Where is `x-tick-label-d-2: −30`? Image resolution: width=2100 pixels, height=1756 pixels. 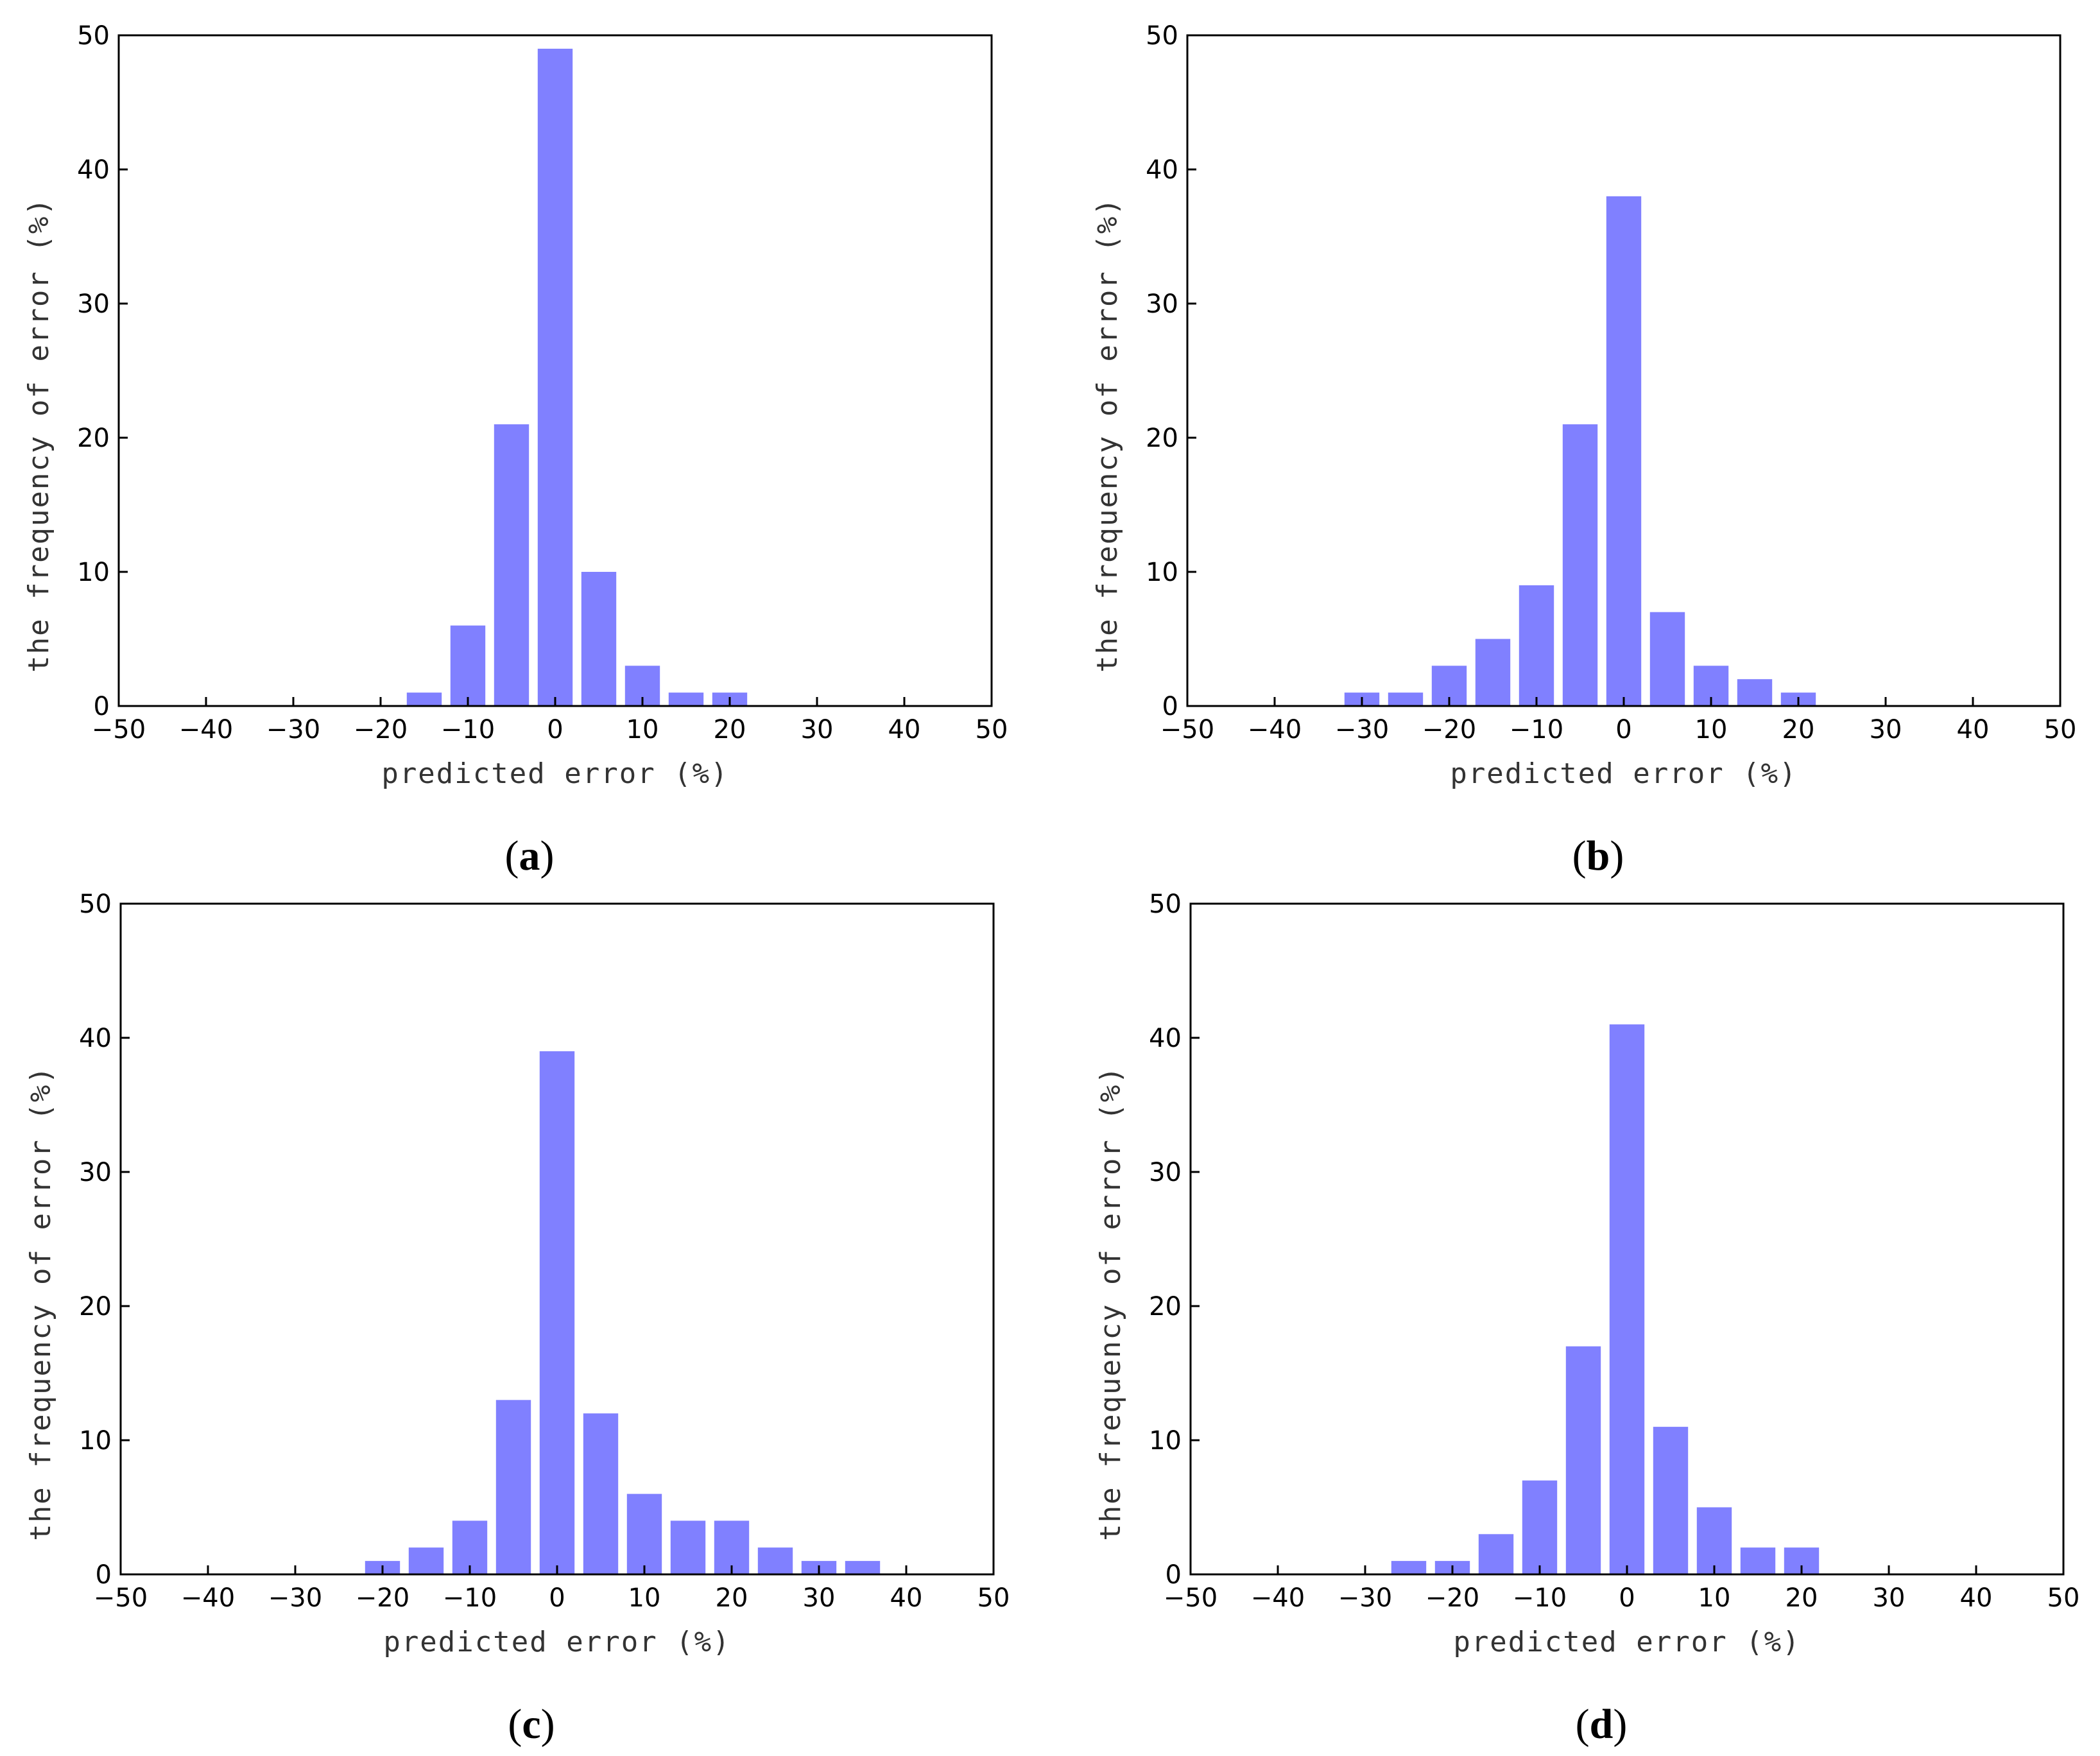
x-tick-label-d-2: −30 is located at coordinates (1365, 1598).